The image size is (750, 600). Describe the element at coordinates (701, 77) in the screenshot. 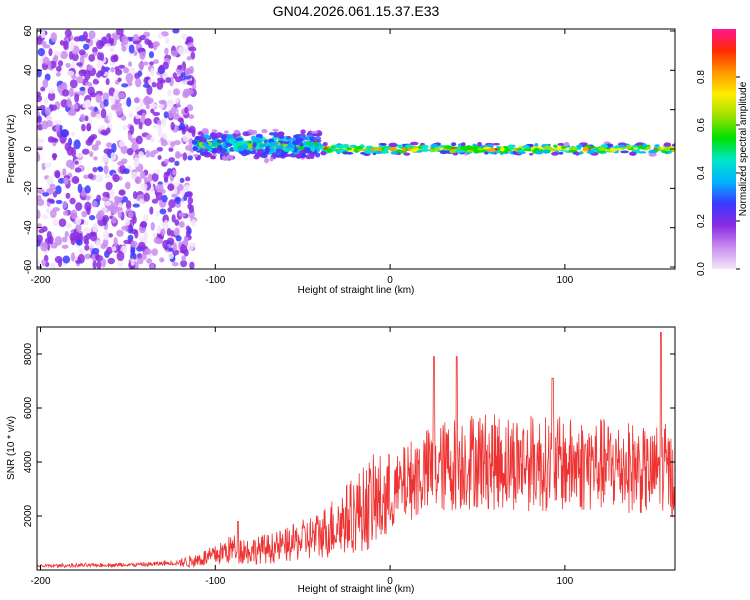

I see `colorbar-tick-label: 0.8` at that location.